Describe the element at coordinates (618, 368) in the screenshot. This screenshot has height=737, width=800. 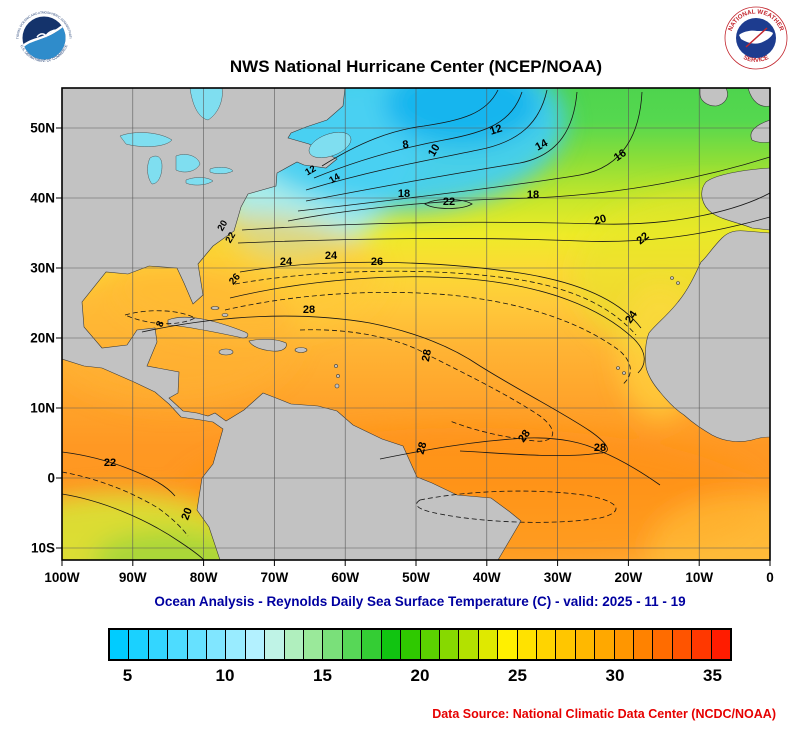
I see `land-cape-verde` at that location.